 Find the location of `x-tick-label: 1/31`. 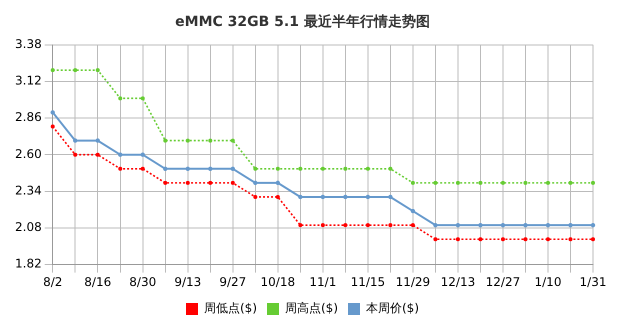

x-tick-label: 1/31 is located at coordinates (593, 281).